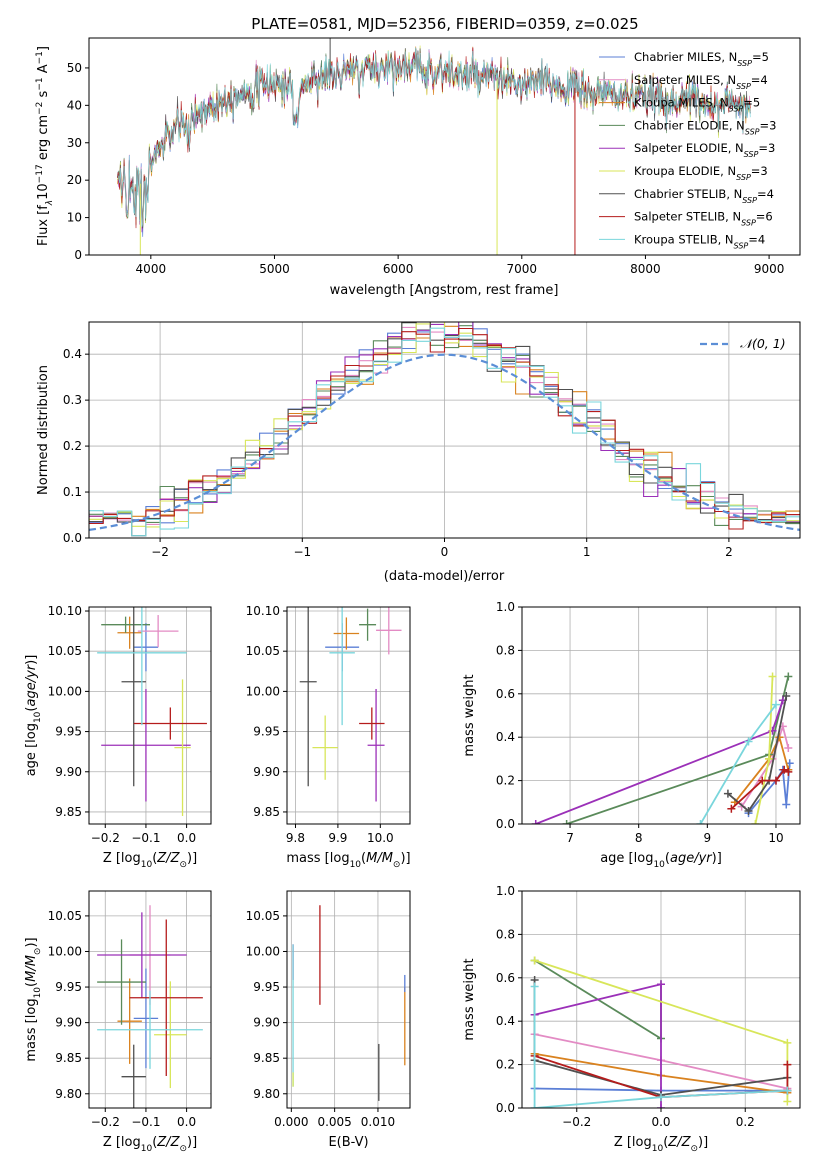 This screenshot has height=1170, width=819. What do you see at coordinates (348, 1142) in the screenshot?
I see `x-axis-label: E(B-V)` at bounding box center [348, 1142].